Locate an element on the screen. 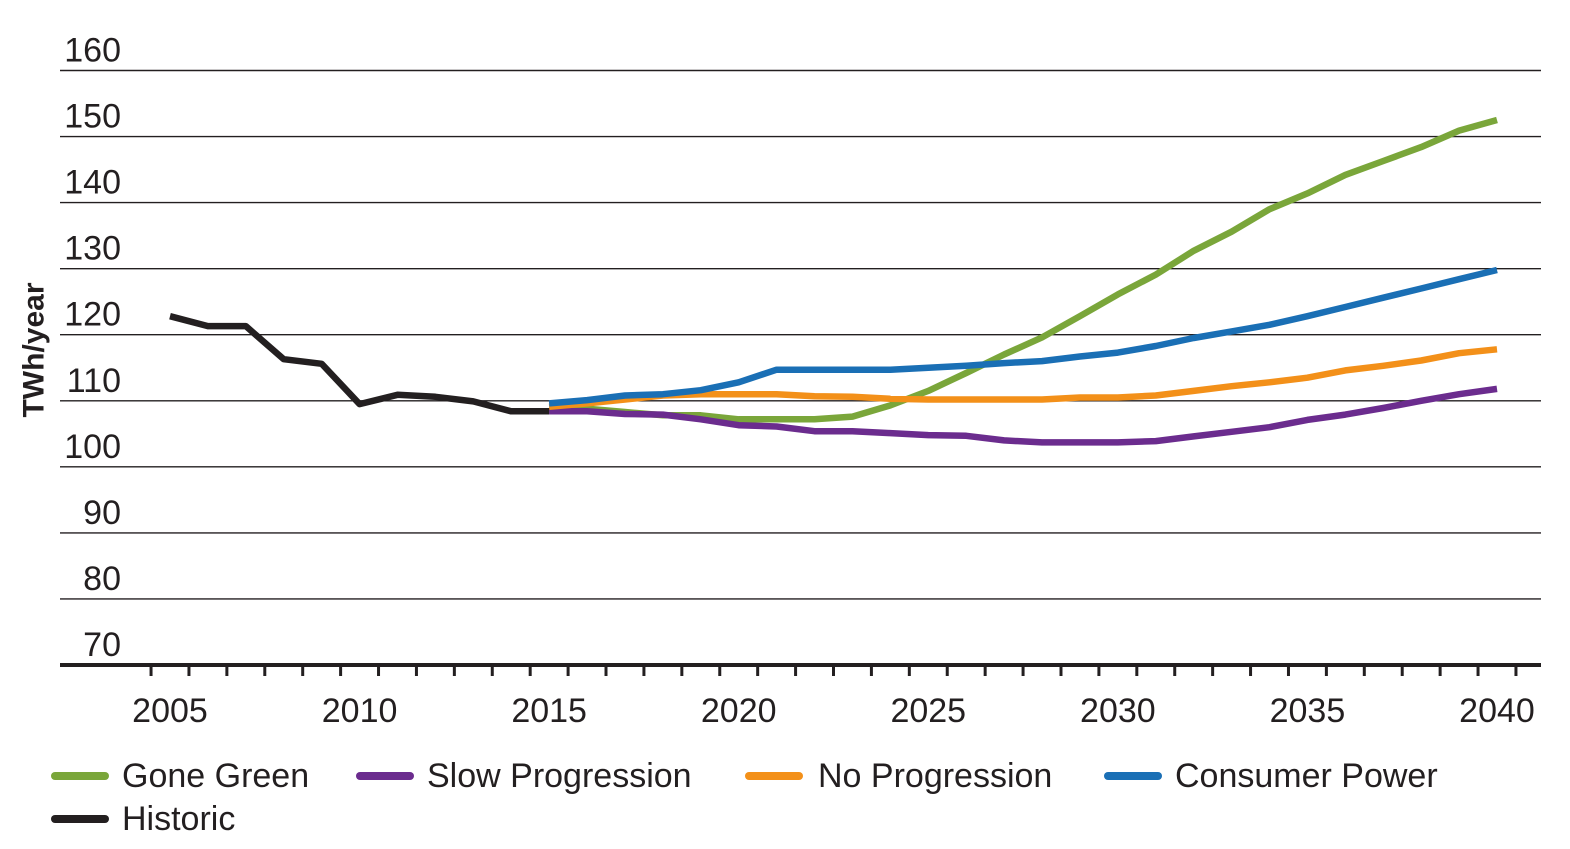 This screenshot has height=849, width=1570. series-line-no-progression is located at coordinates (1023, 378).